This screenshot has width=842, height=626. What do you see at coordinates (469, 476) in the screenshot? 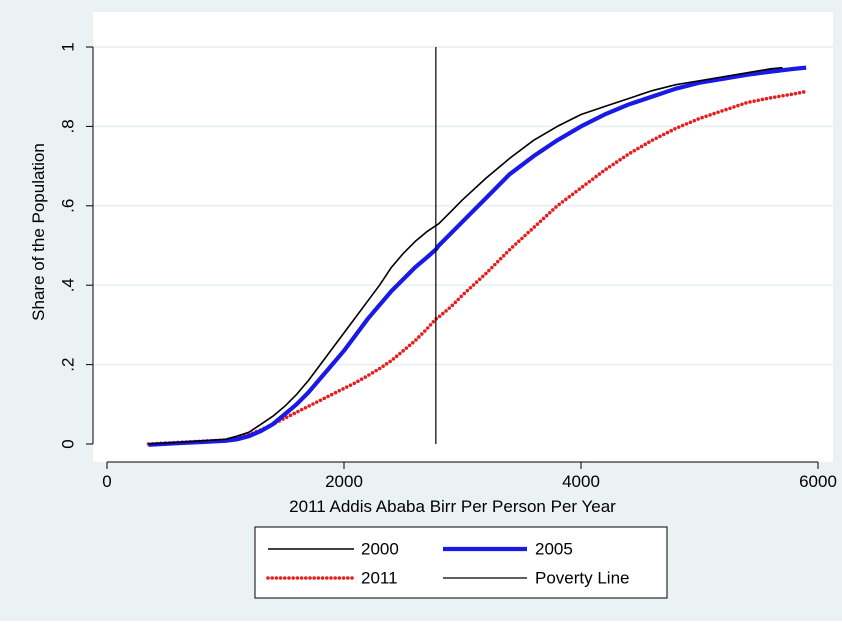
I see `x-axis: 0 2000 4000 6000` at bounding box center [469, 476].